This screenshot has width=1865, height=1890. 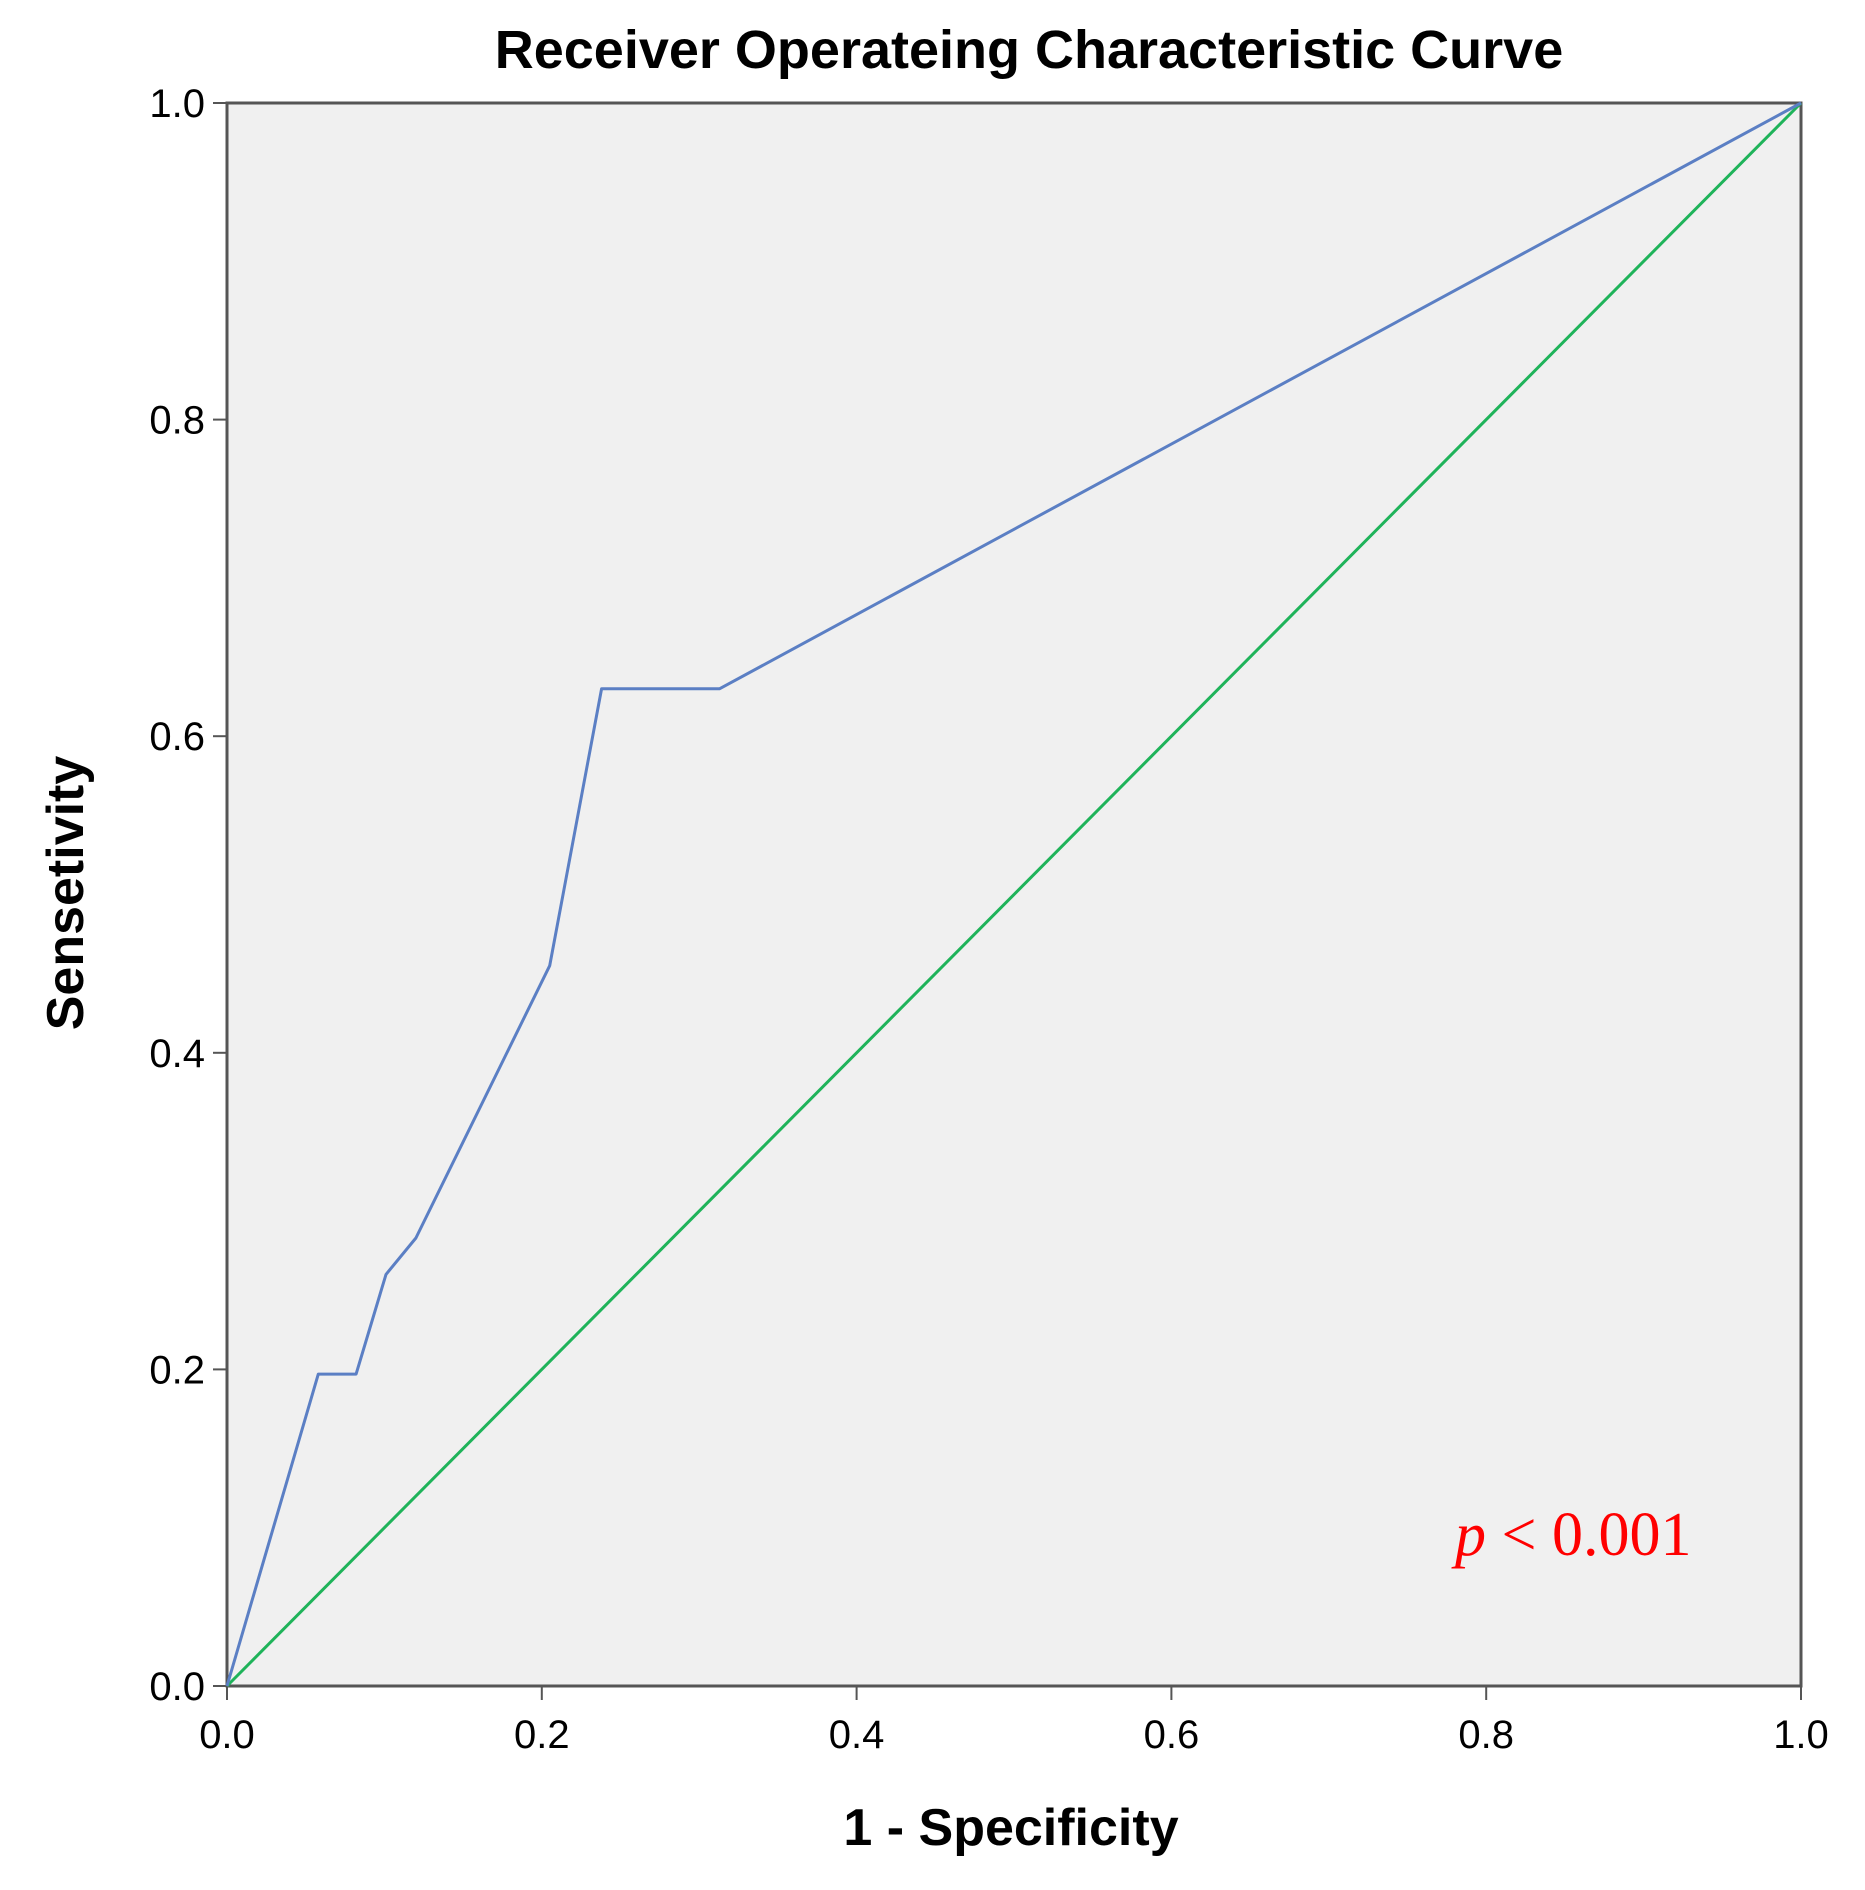 What do you see at coordinates (1801, 1735) in the screenshot?
I see `x-tick-label: 1.0` at bounding box center [1801, 1735].